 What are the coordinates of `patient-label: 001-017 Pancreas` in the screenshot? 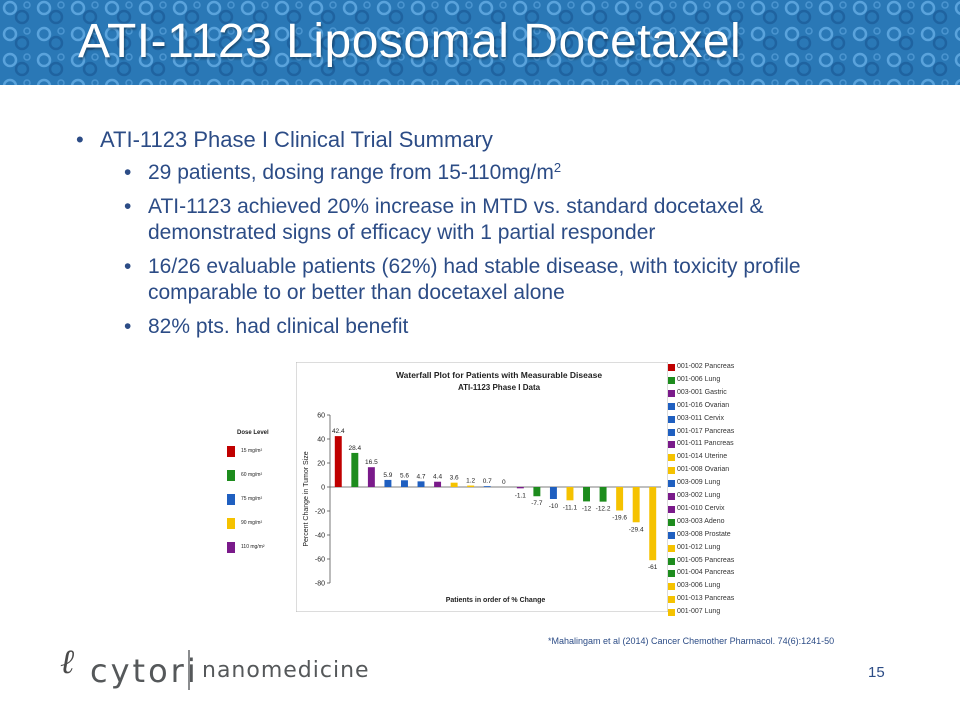 It's located at (706, 431).